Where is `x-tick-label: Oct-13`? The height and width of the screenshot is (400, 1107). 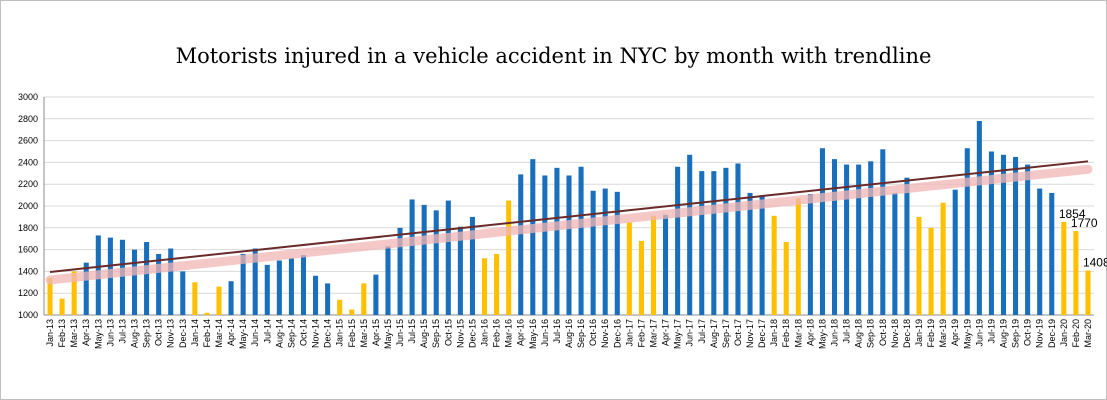
x-tick-label: Oct-13 is located at coordinates (159, 332).